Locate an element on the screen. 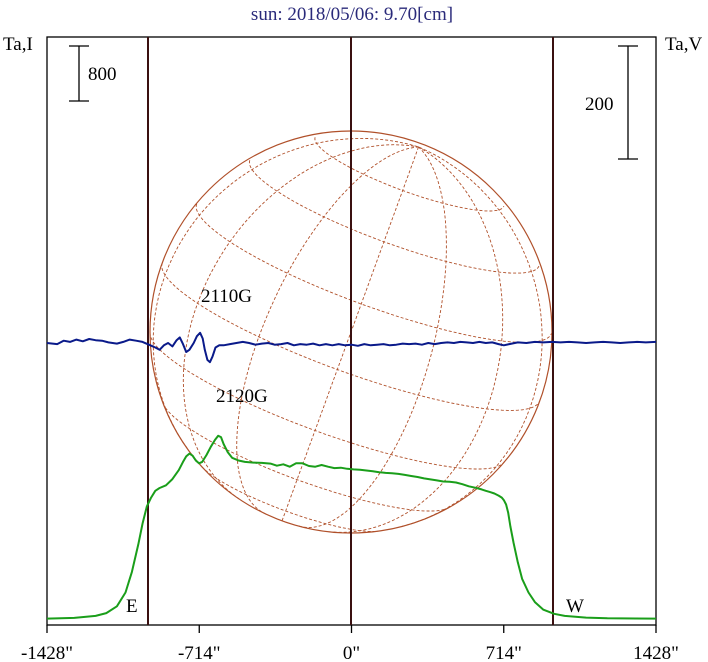 This screenshot has width=708, height=662. right-scale-bar: 200 is located at coordinates (611, 102).